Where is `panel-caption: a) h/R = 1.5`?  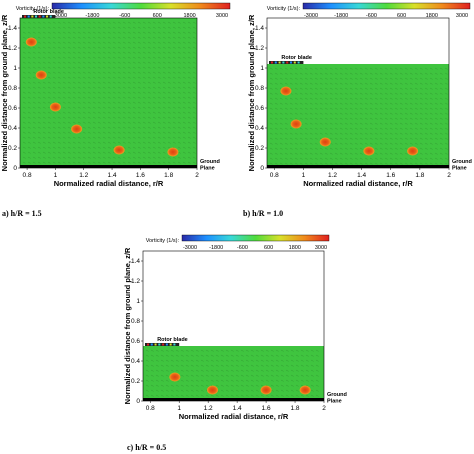 panel-caption: a) h/R = 1.5 is located at coordinates (22, 213).